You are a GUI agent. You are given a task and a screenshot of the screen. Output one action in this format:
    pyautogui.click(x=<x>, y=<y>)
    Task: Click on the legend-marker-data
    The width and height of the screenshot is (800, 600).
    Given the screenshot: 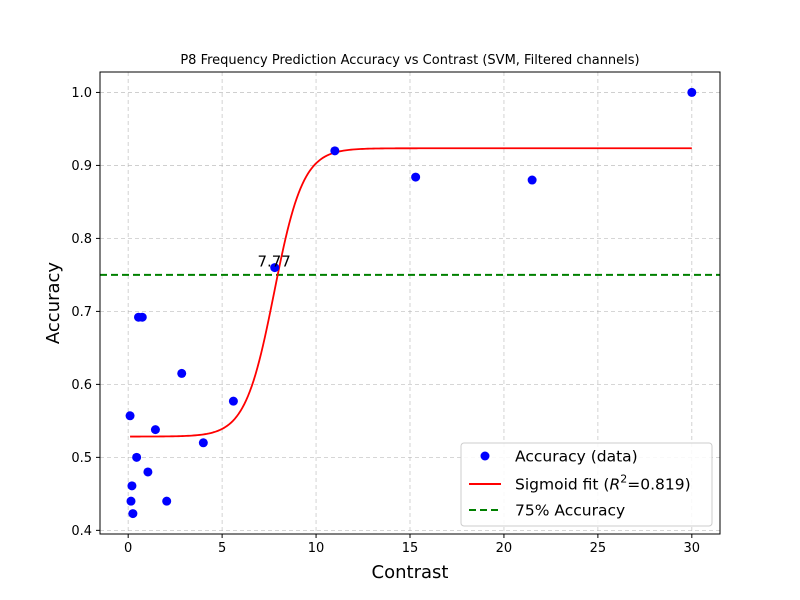 What is the action you would take?
    pyautogui.click(x=485, y=456)
    